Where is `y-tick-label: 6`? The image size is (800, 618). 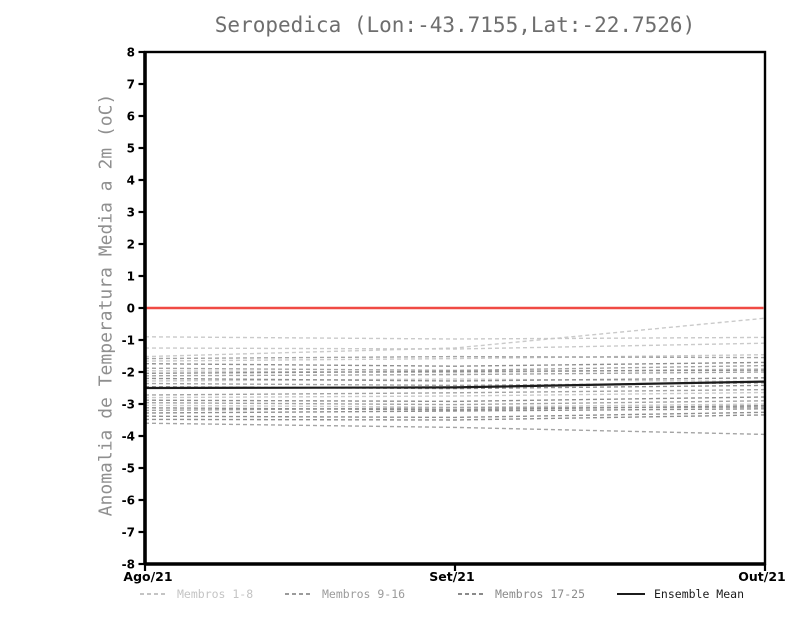 y-tick-label: 6 is located at coordinates (131, 117).